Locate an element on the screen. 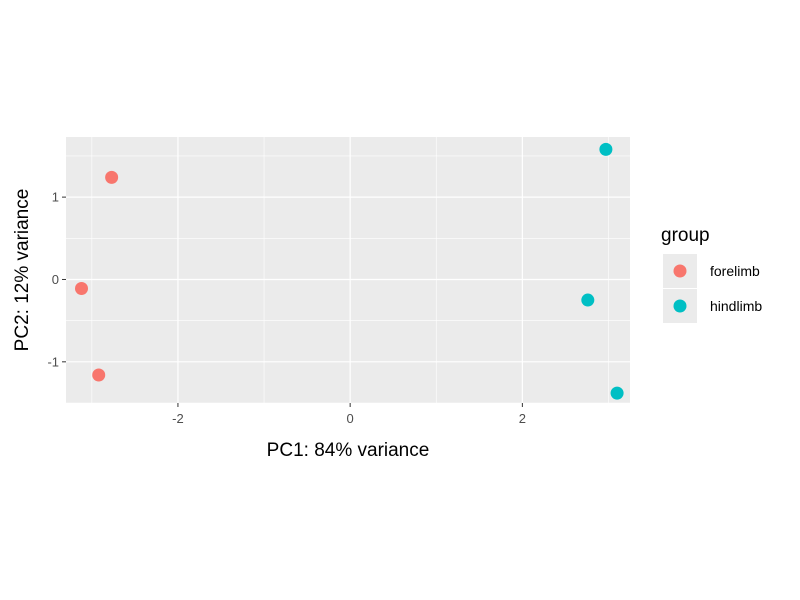 This screenshot has height=600, width=800. legend-key-hindlimb is located at coordinates (680, 306).